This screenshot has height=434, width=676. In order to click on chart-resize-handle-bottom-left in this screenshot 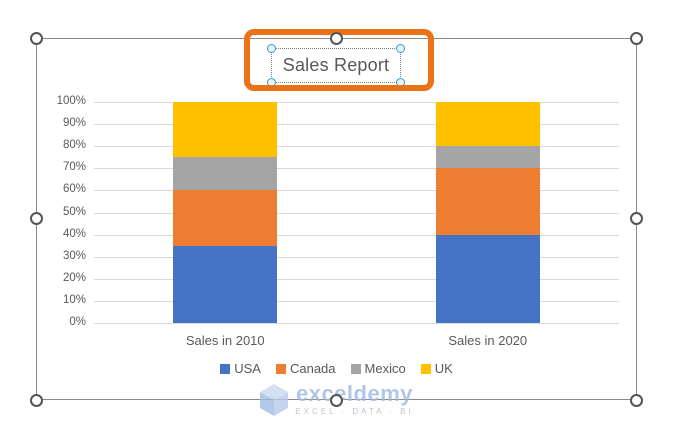, I will do `click(36, 400)`.